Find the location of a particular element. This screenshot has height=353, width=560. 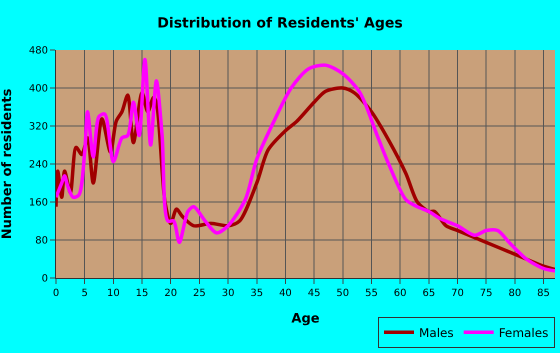

chart-title: Distribution of Residents' Ages is located at coordinates (280, 23).